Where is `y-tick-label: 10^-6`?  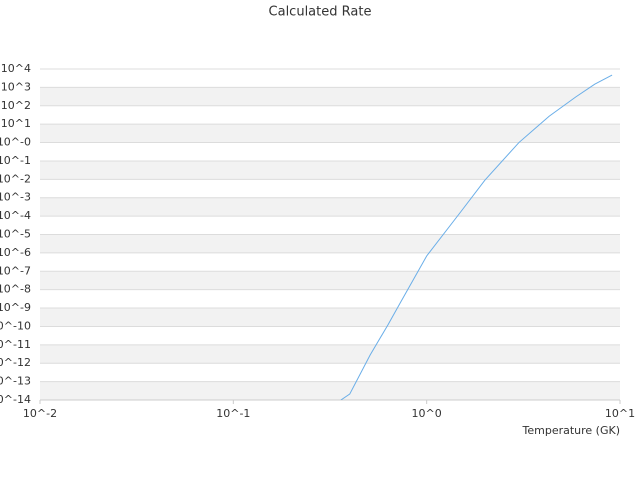
y-tick-label: 10^-6 is located at coordinates (15, 252).